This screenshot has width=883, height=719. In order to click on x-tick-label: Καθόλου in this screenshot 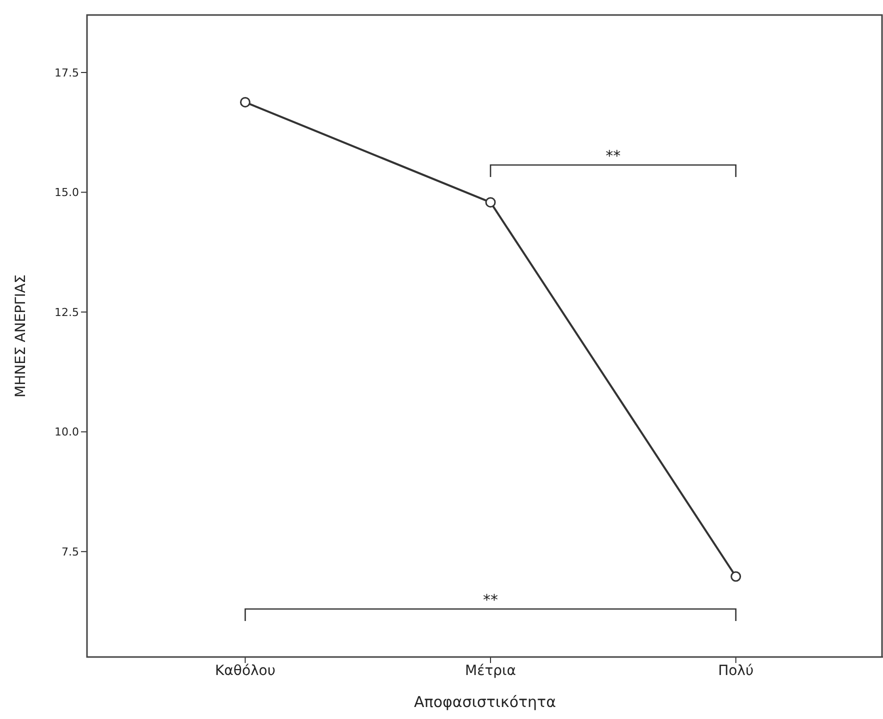, I will do `click(245, 670)`.